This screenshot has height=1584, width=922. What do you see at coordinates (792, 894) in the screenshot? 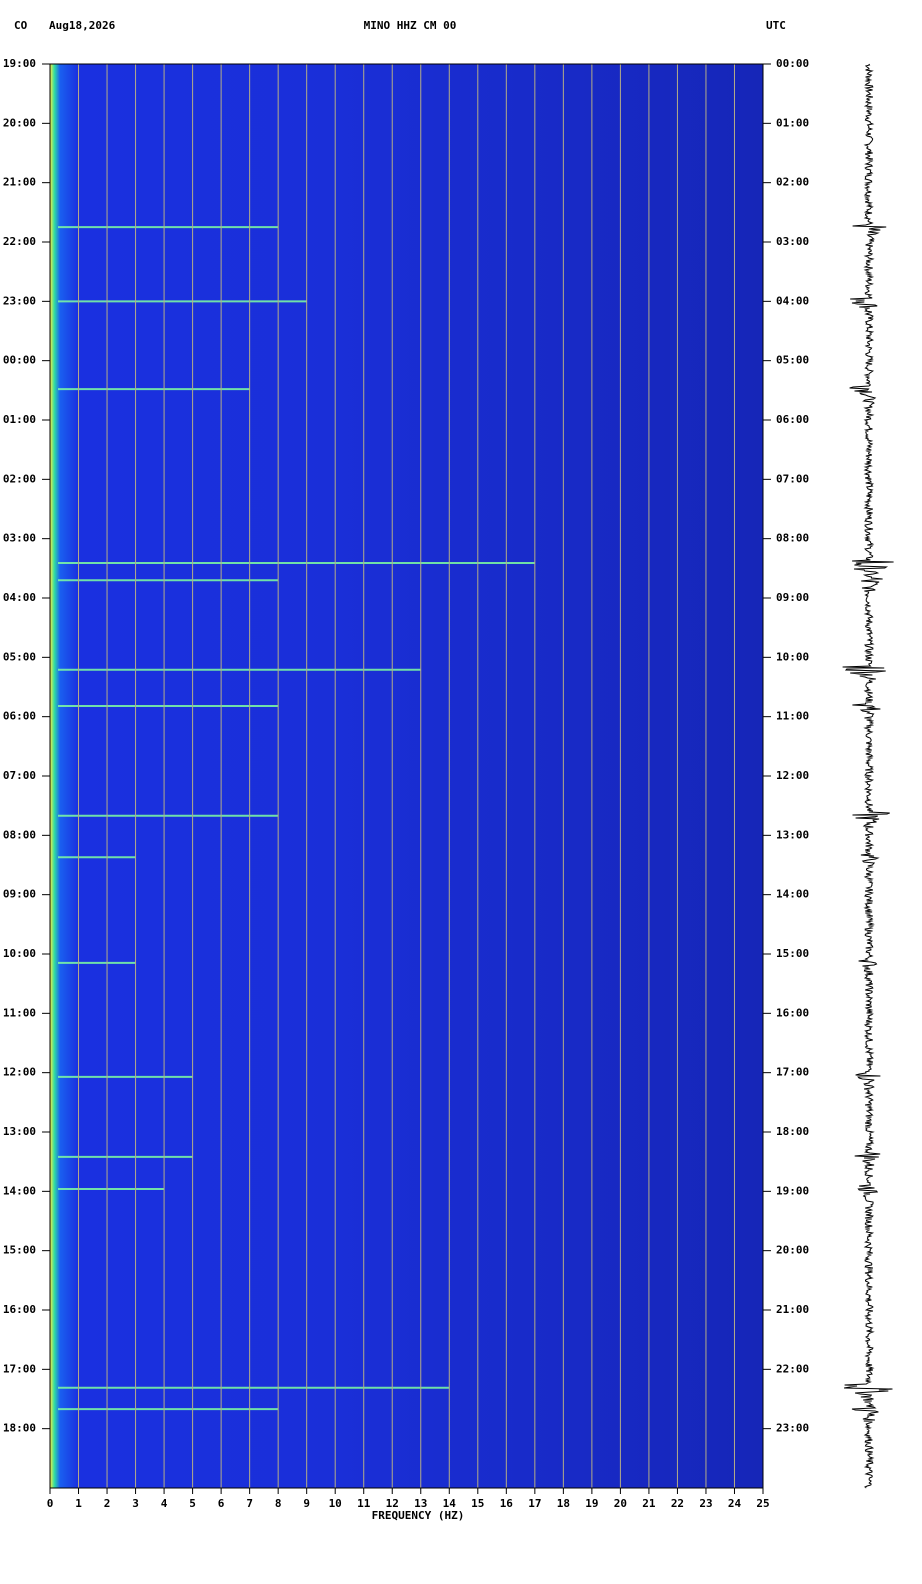
I see `y2-tick-label: 14:00` at bounding box center [792, 894].